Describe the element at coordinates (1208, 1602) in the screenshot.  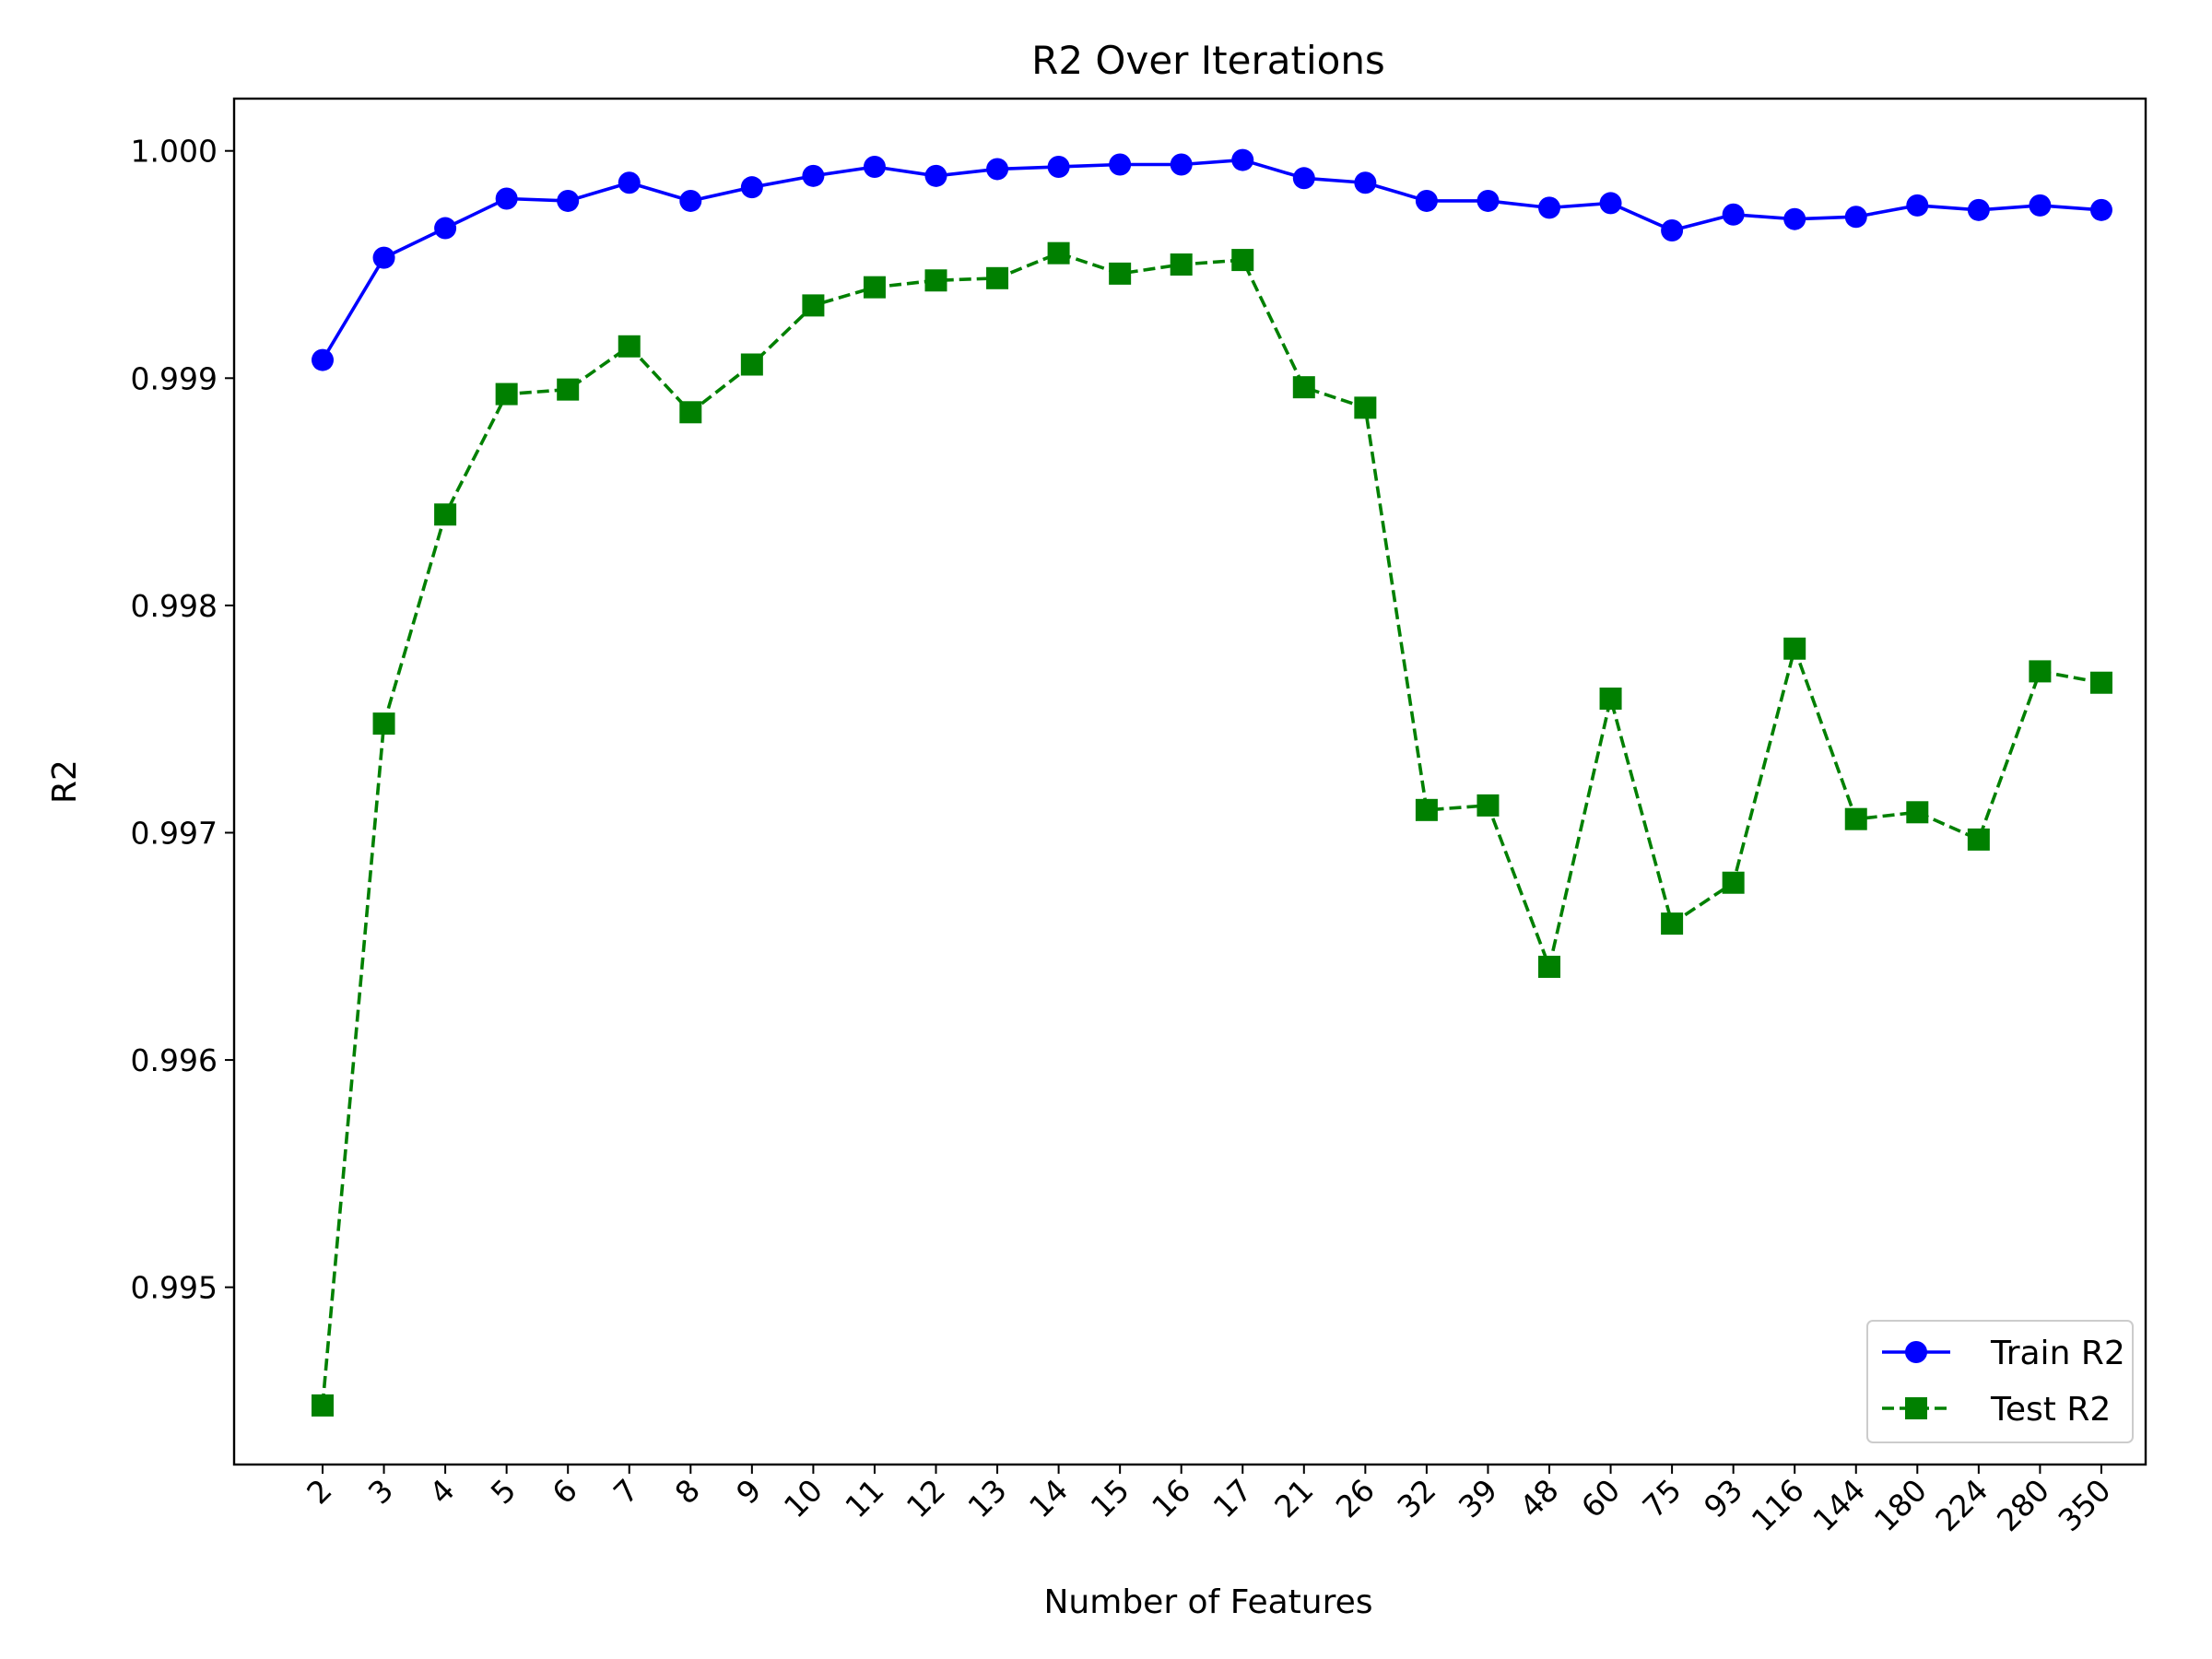
I see `x-axis-label: Number of Features` at that location.